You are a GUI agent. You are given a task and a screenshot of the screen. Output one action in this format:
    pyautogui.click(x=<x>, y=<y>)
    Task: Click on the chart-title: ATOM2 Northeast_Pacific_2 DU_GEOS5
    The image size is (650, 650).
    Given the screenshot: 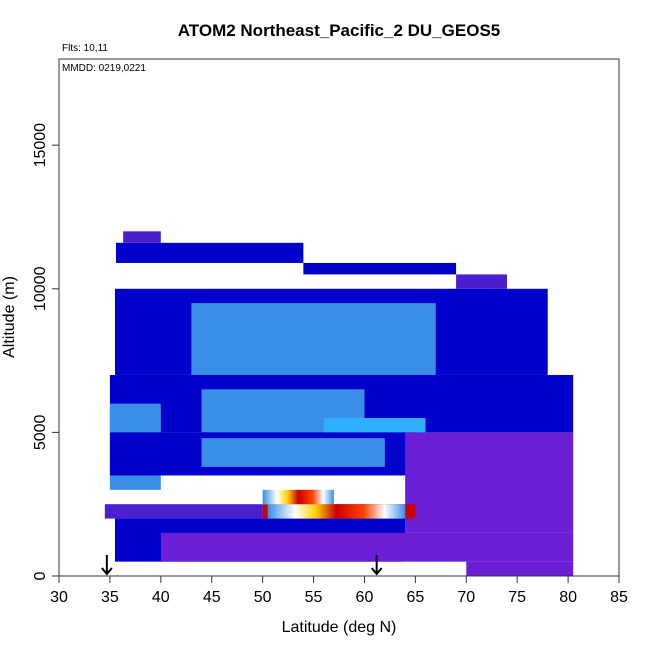 What is the action you would take?
    pyautogui.click(x=339, y=30)
    